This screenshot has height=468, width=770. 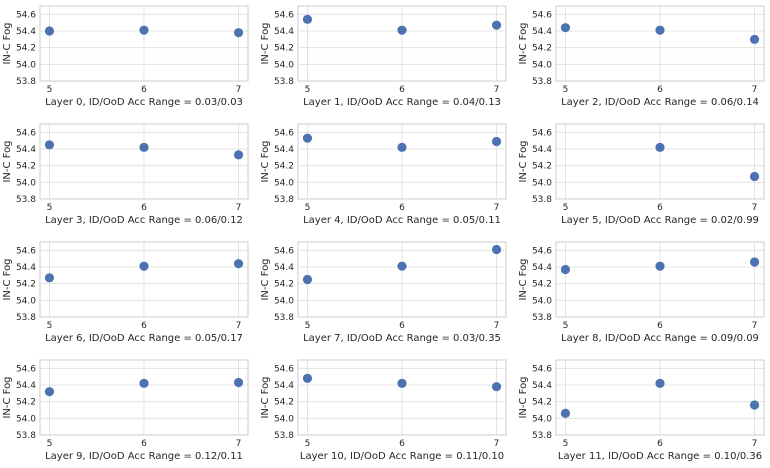 I want to click on x-axis-label: Layer 1, ID/OoD Acc Range = 0.04/0.13, so click(x=402, y=102).